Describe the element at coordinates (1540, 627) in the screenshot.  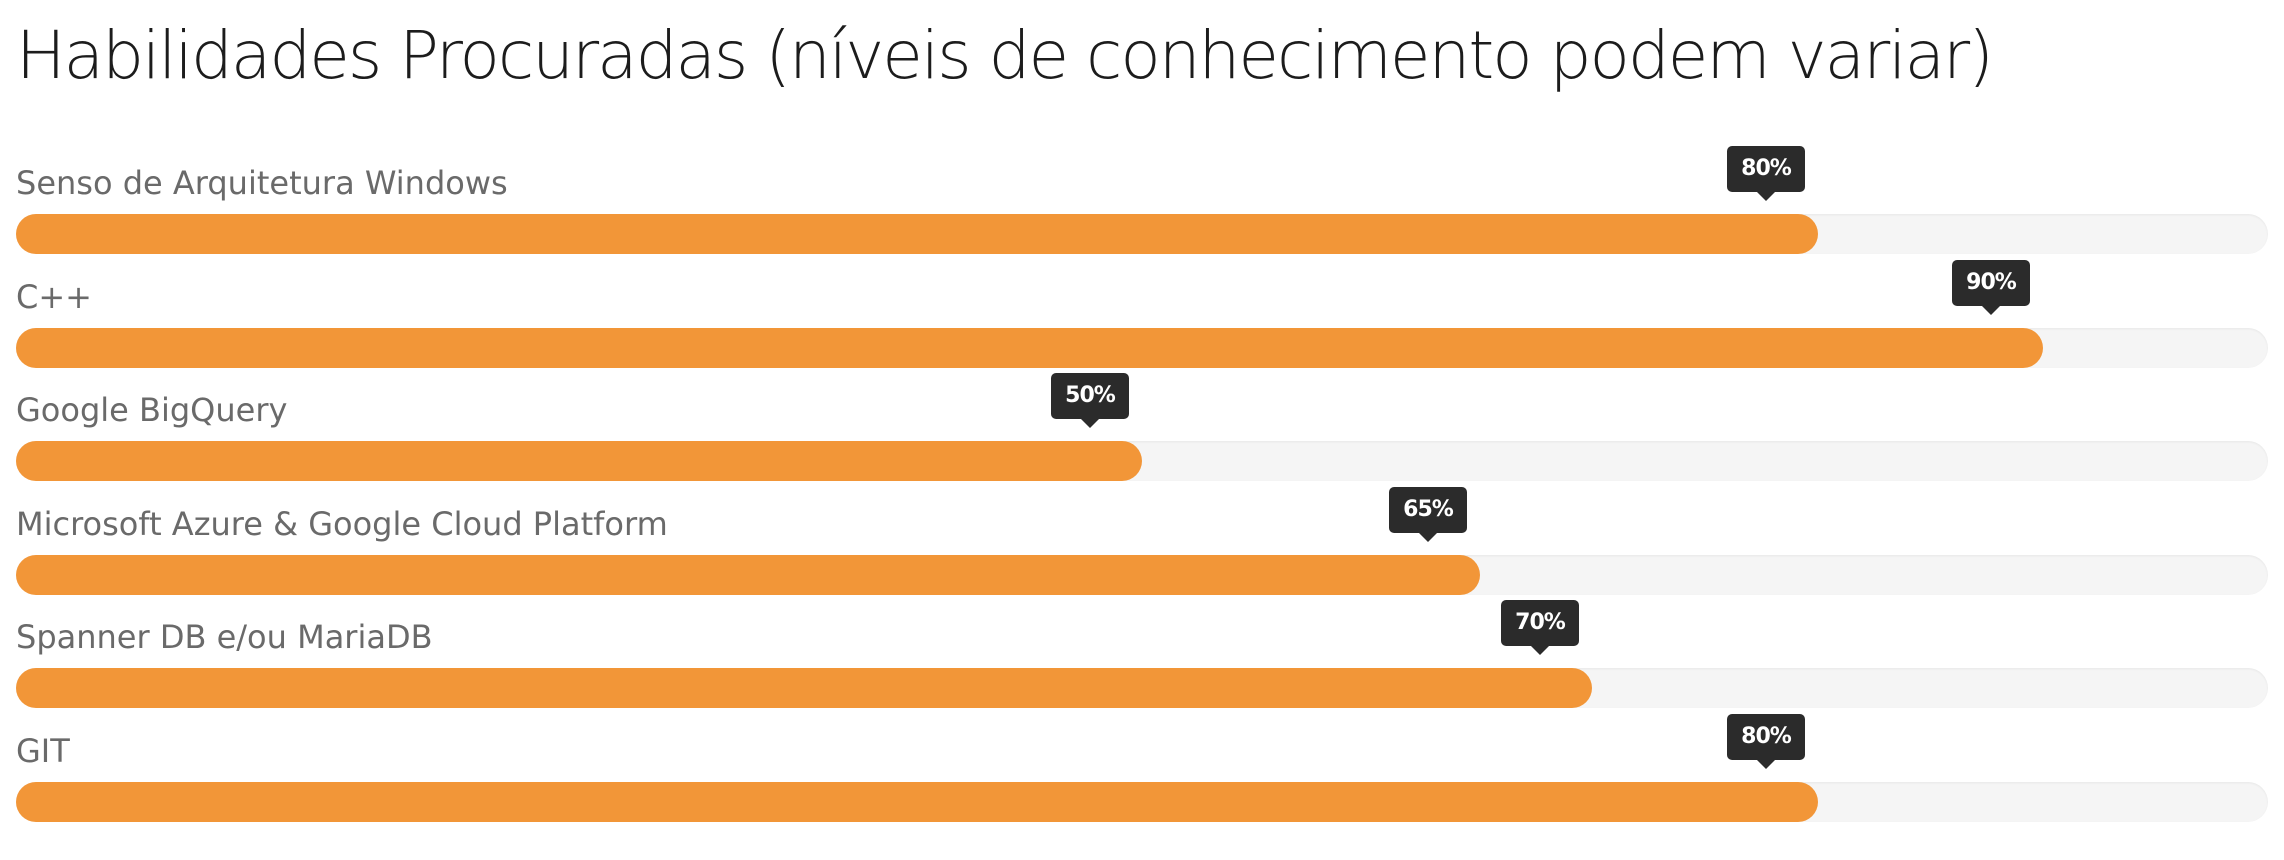
I see `percent-badge: 70%` at that location.